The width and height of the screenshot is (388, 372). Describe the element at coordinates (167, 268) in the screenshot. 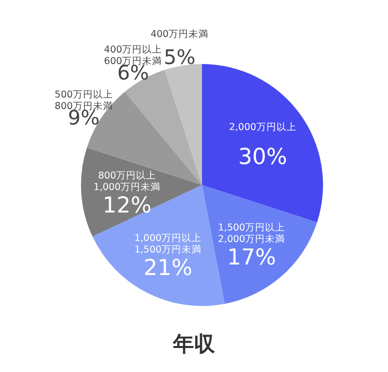

I see `data-label: 21%` at that location.